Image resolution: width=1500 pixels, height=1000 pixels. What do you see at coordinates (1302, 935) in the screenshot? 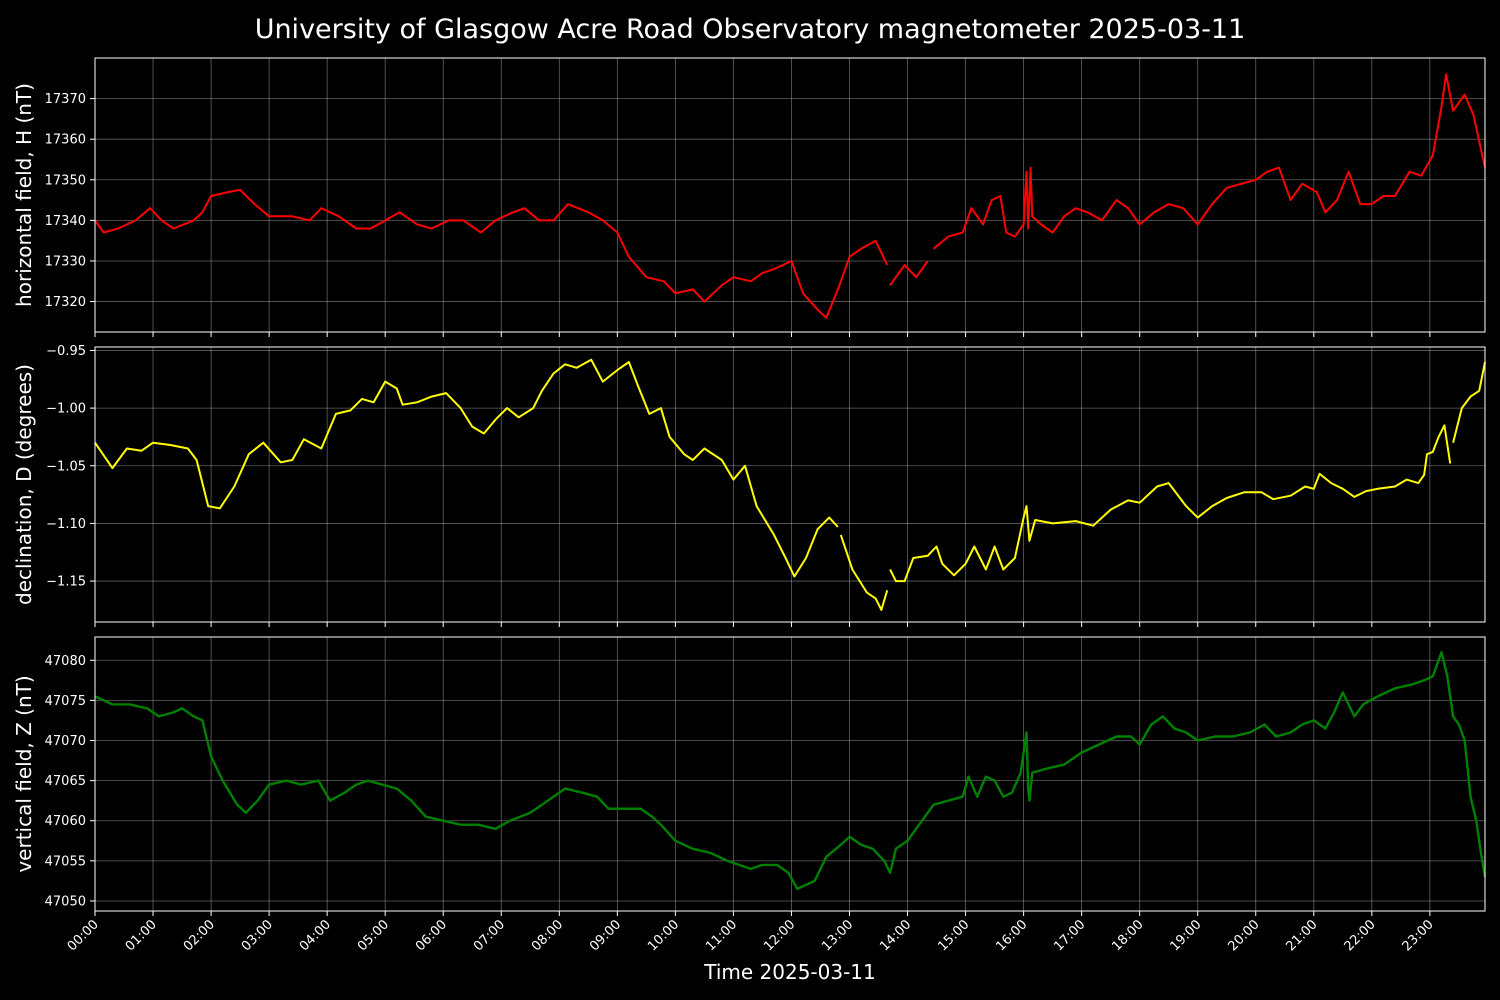
I see `x-tick-label: 21:00` at bounding box center [1302, 935].